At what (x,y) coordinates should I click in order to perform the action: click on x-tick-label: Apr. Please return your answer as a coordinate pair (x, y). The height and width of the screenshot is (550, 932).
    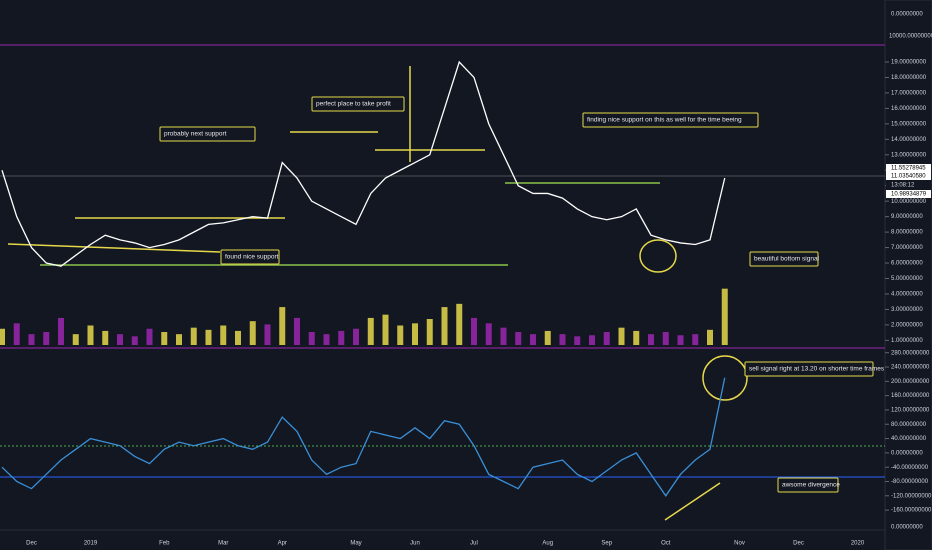
    Looking at the image, I should click on (282, 544).